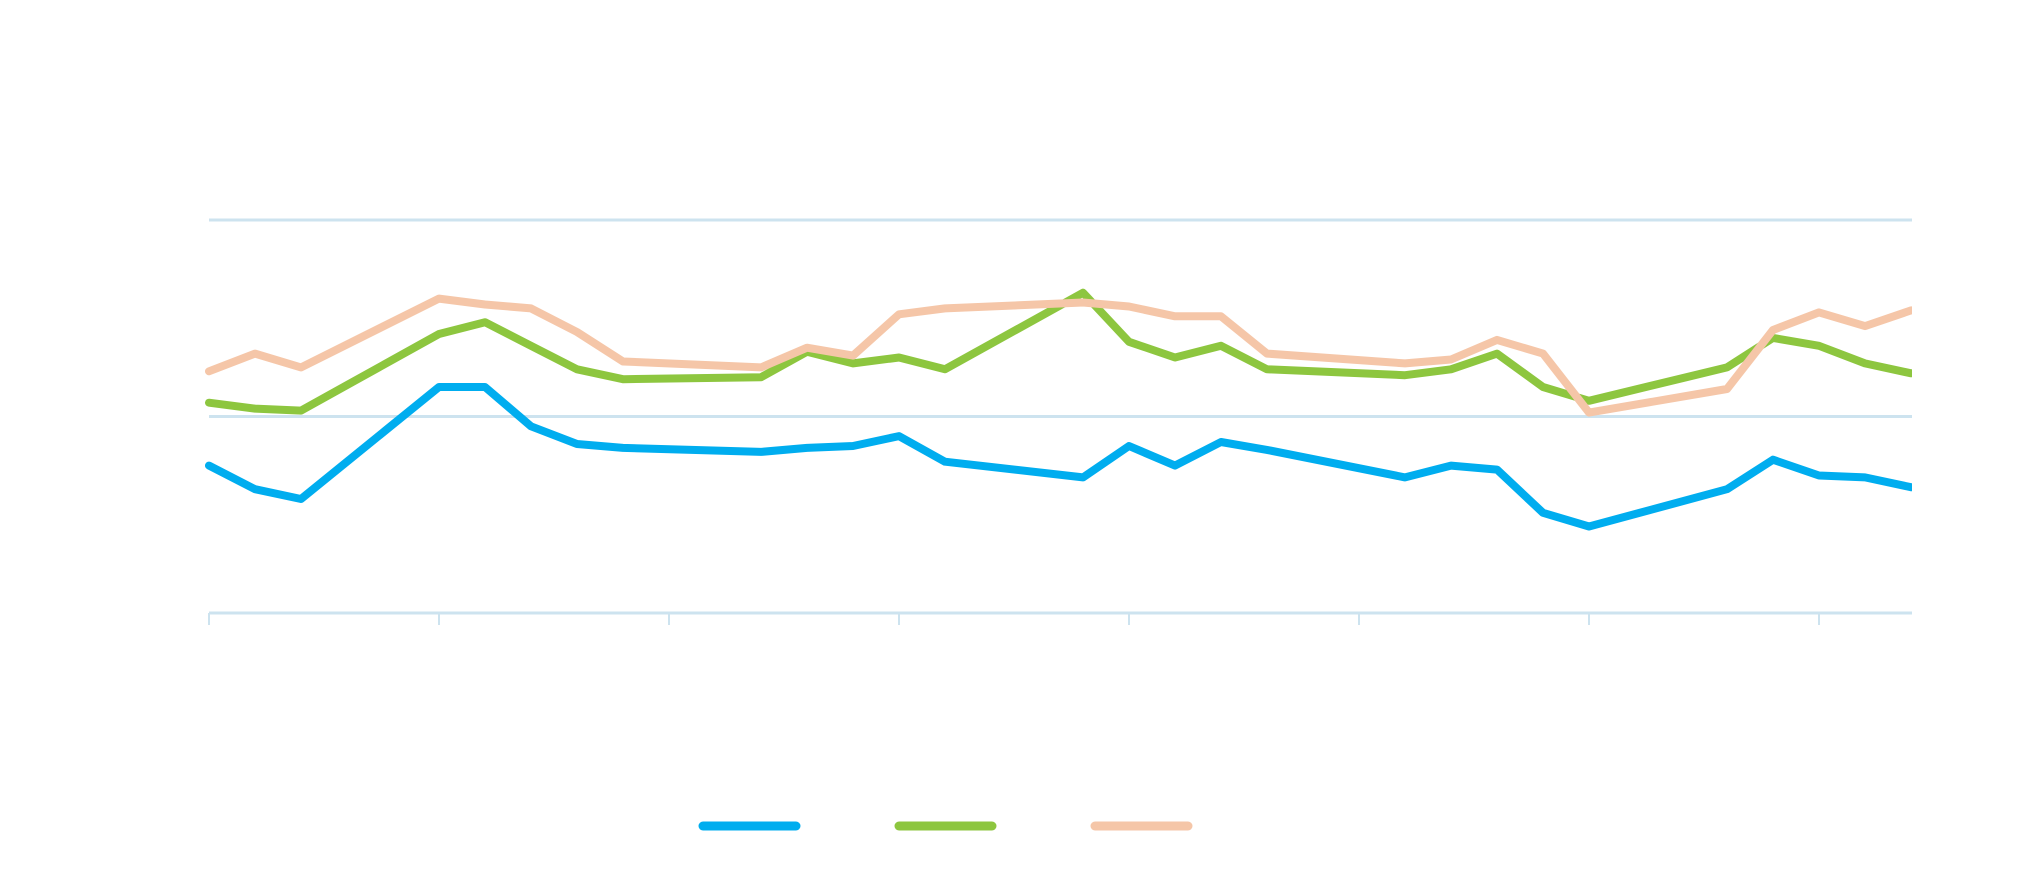 The height and width of the screenshot is (892, 2017). I want to click on x-axis, so click(1060, 618).